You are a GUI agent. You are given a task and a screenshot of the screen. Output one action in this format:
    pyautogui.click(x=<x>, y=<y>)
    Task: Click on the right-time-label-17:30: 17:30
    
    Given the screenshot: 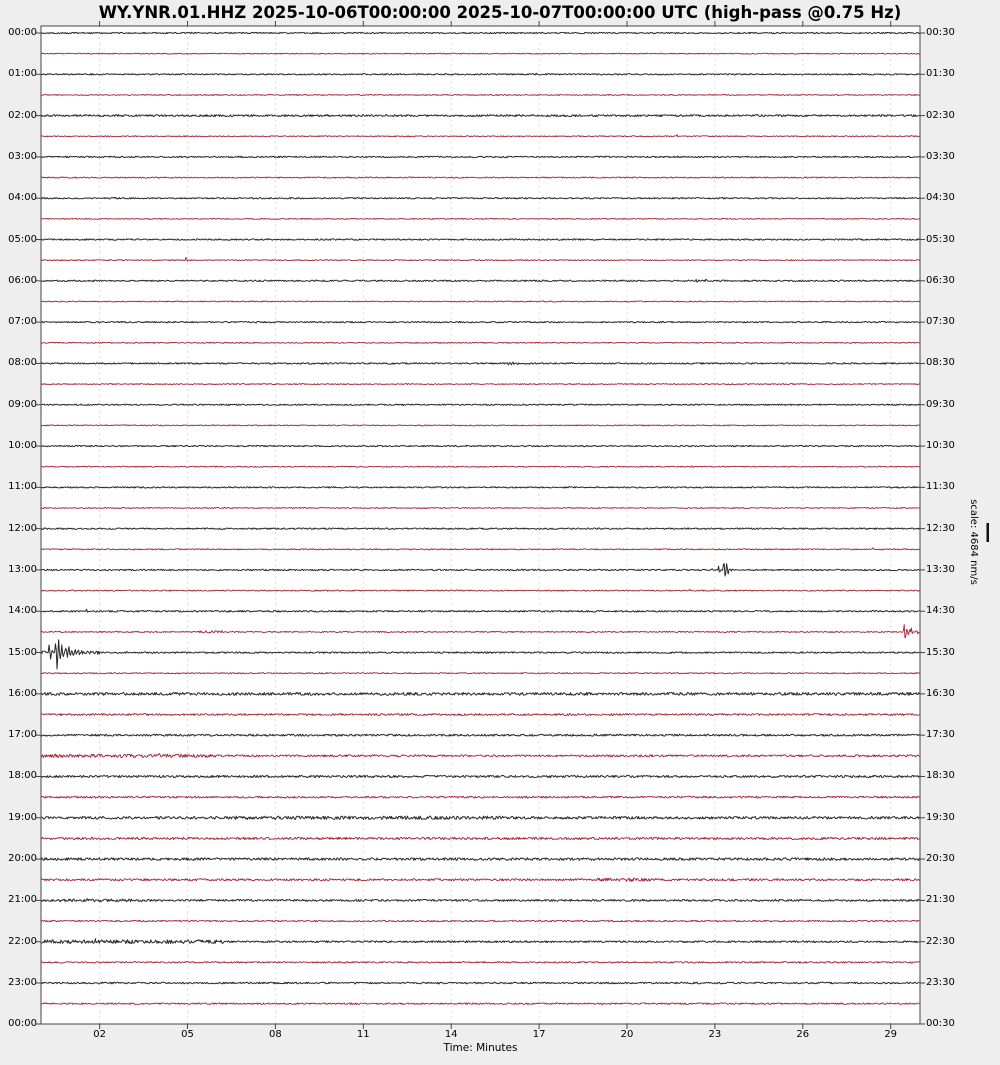 What is the action you would take?
    pyautogui.click(x=940, y=735)
    